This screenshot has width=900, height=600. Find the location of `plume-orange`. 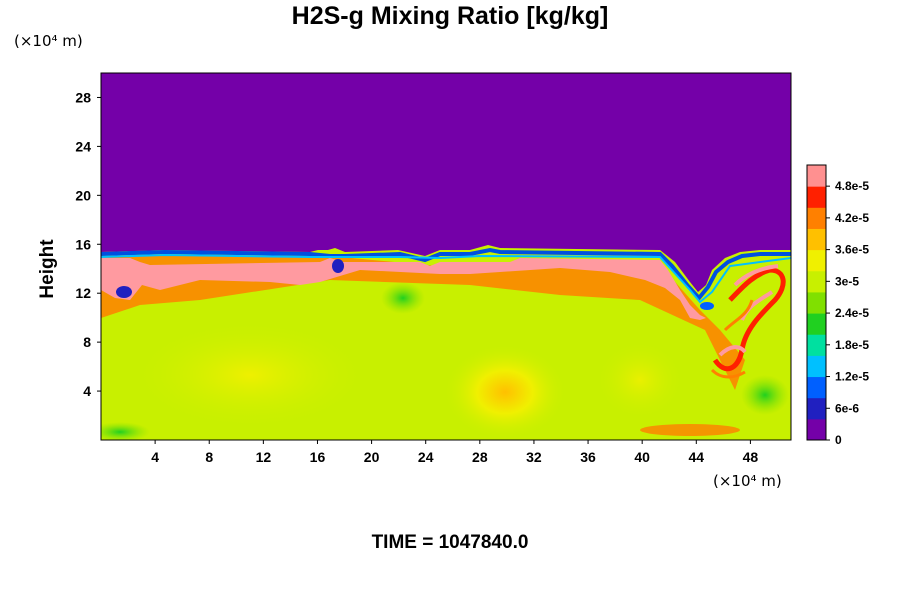

plume-orange is located at coordinates (732, 339).